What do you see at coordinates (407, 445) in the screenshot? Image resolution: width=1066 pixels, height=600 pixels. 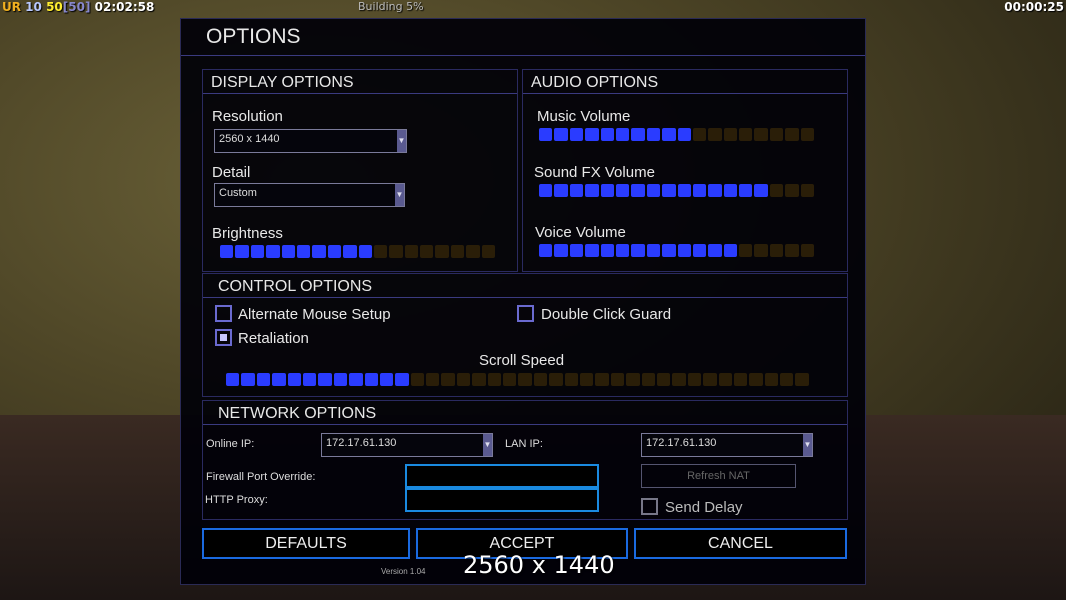 I see `online-ip-dropdown: 172.17.61.130 ▼` at bounding box center [407, 445].